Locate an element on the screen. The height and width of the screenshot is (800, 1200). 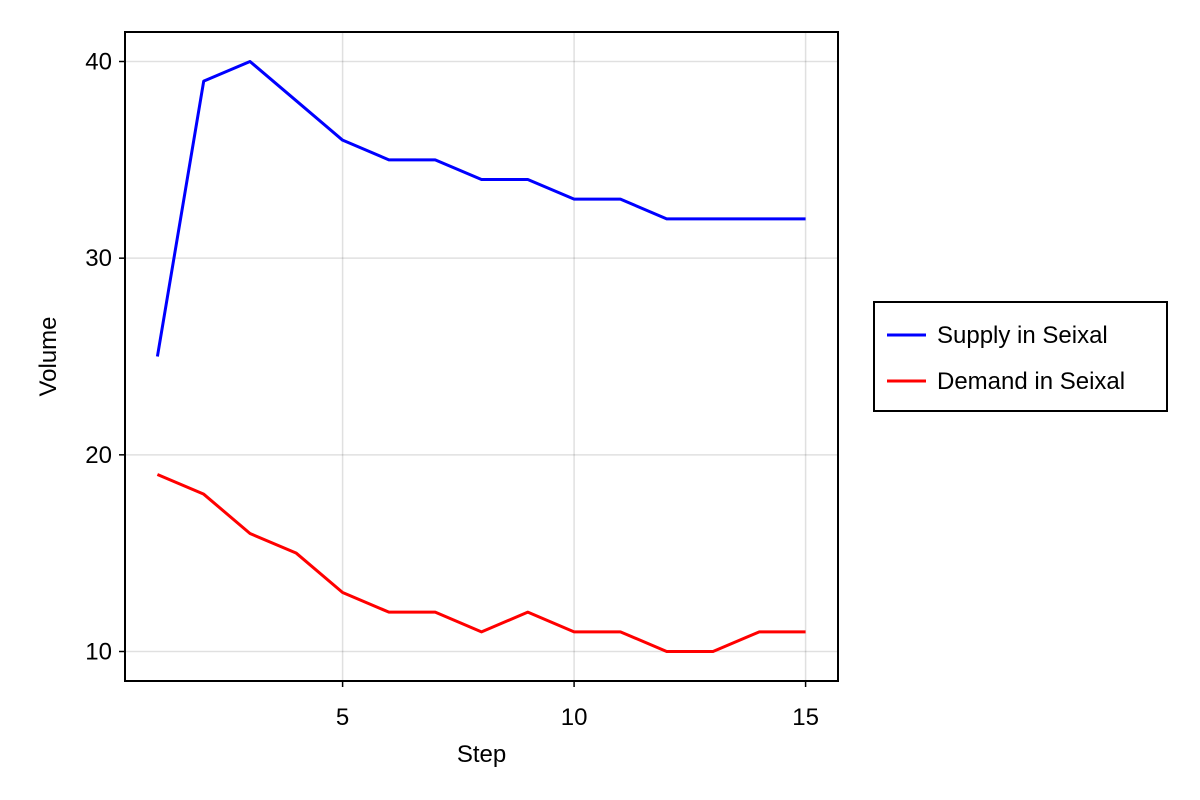
legend-box is located at coordinates (1020, 356).